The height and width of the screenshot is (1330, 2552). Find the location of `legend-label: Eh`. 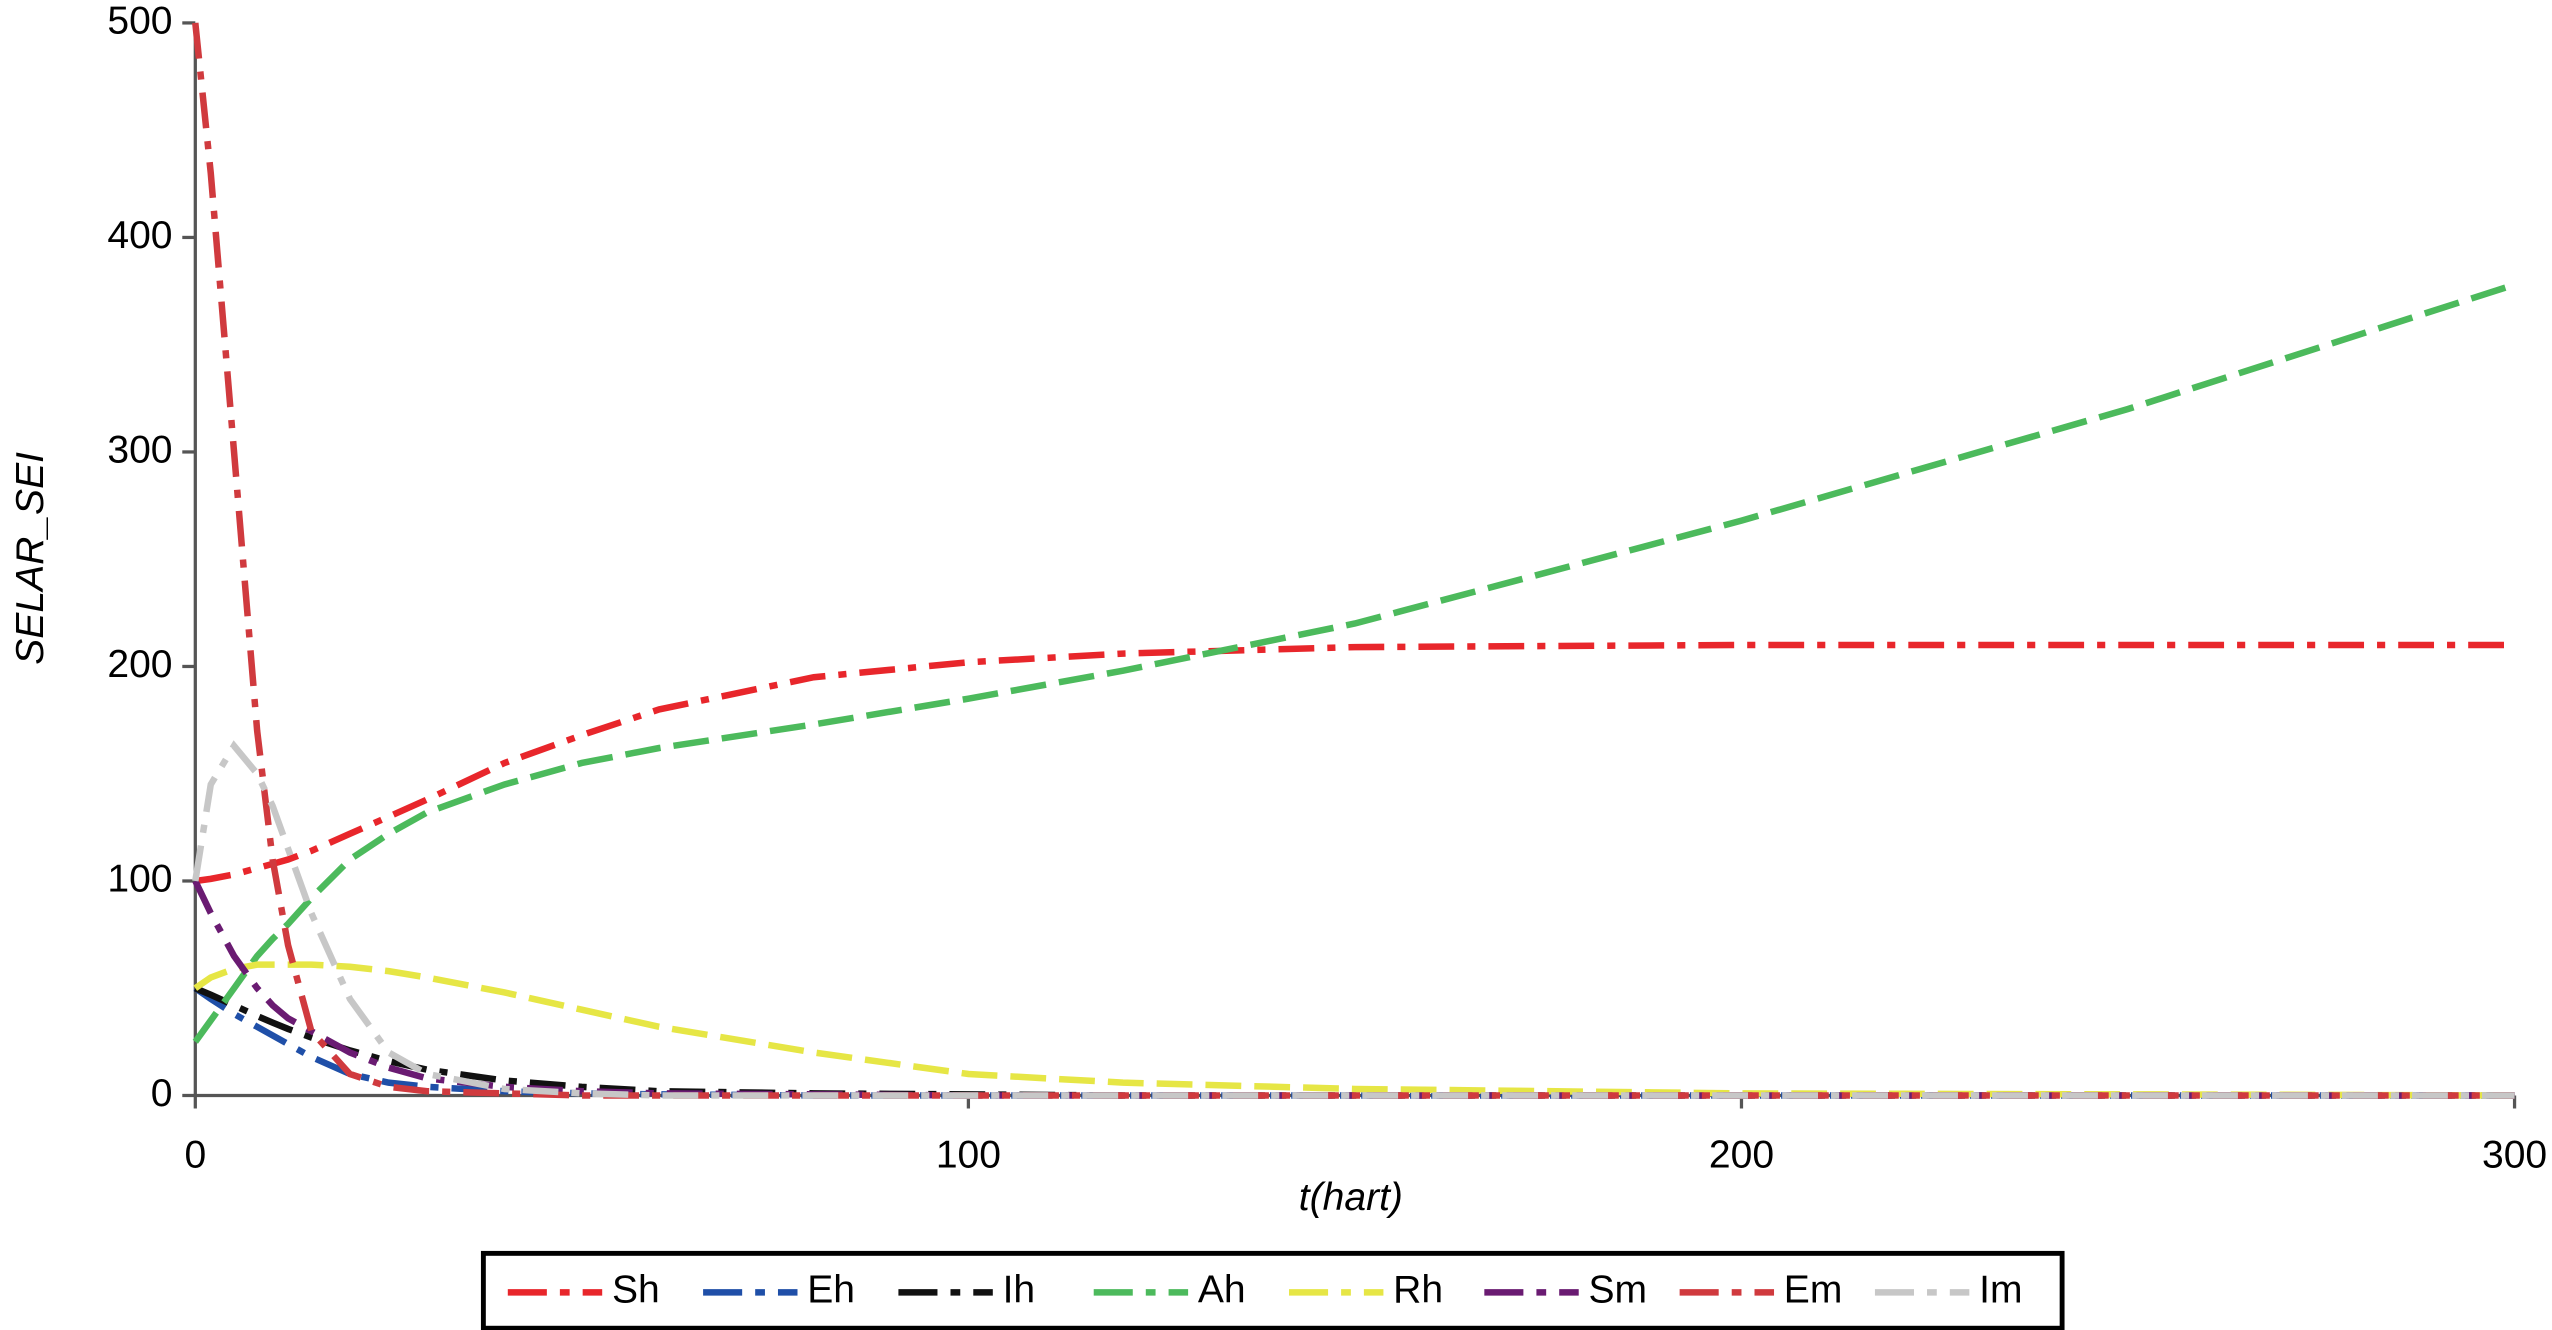

legend-label: Eh is located at coordinates (831, 1290).